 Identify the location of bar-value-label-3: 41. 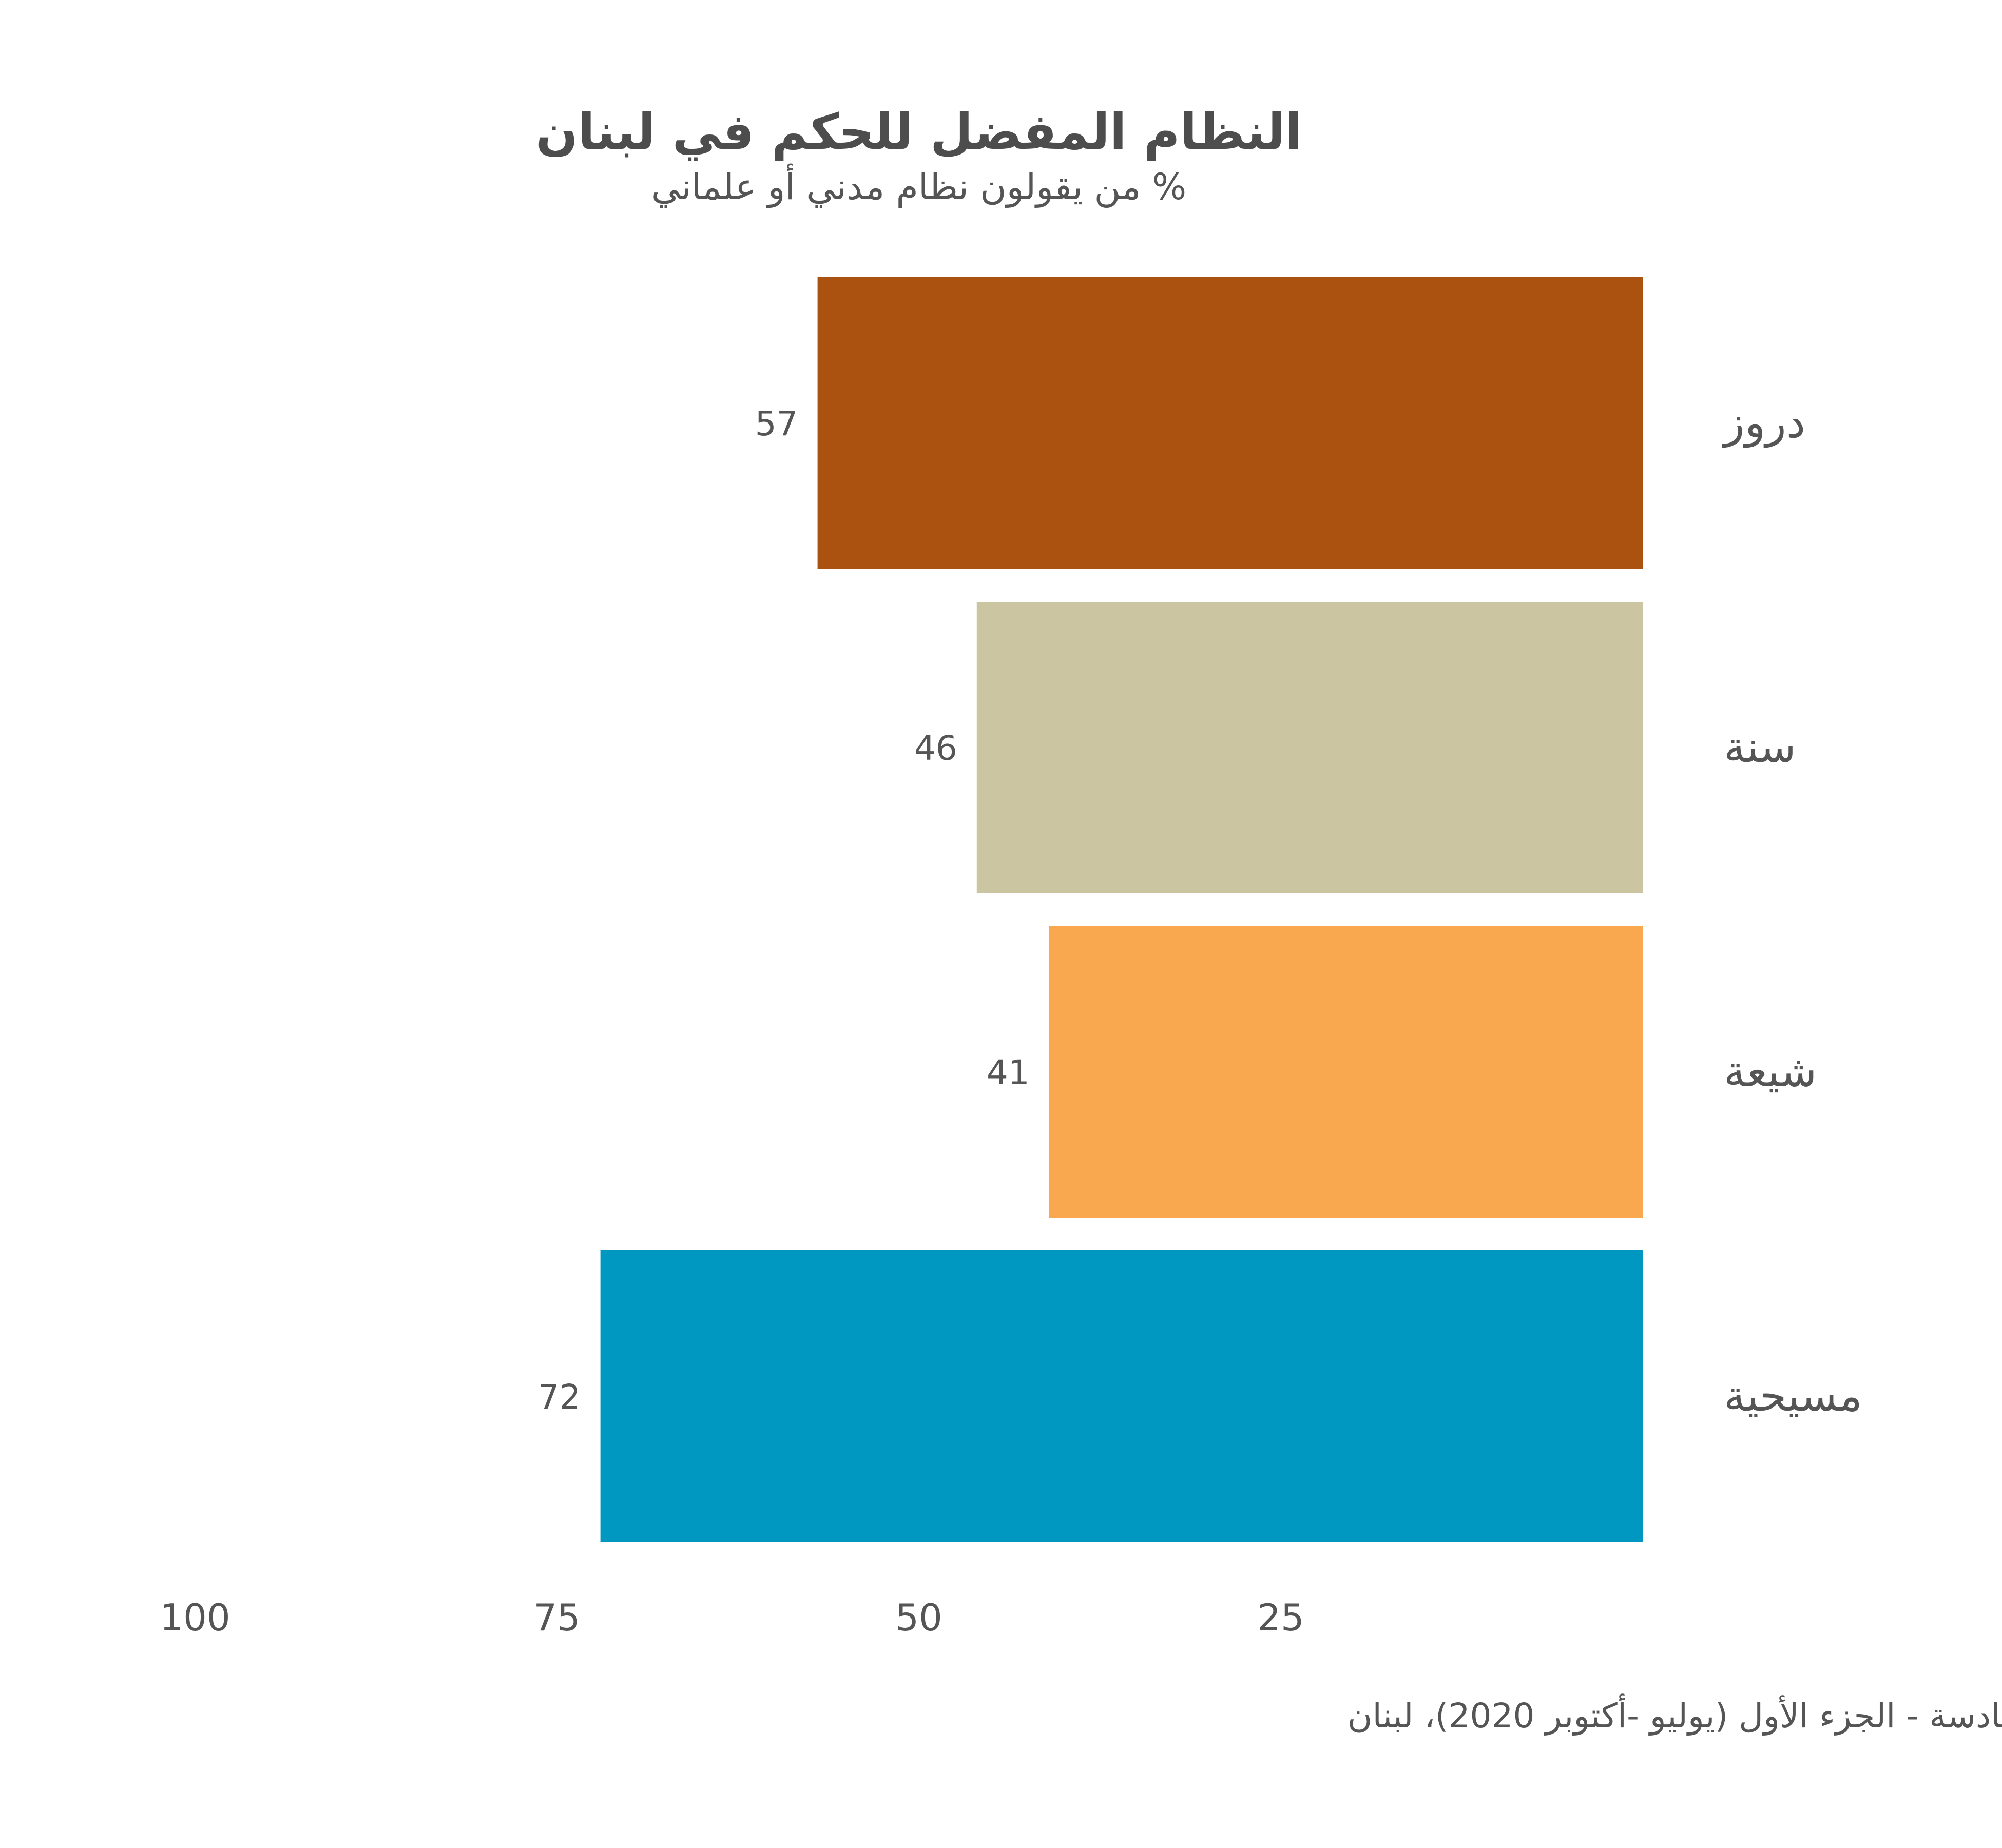
(1008, 1072).